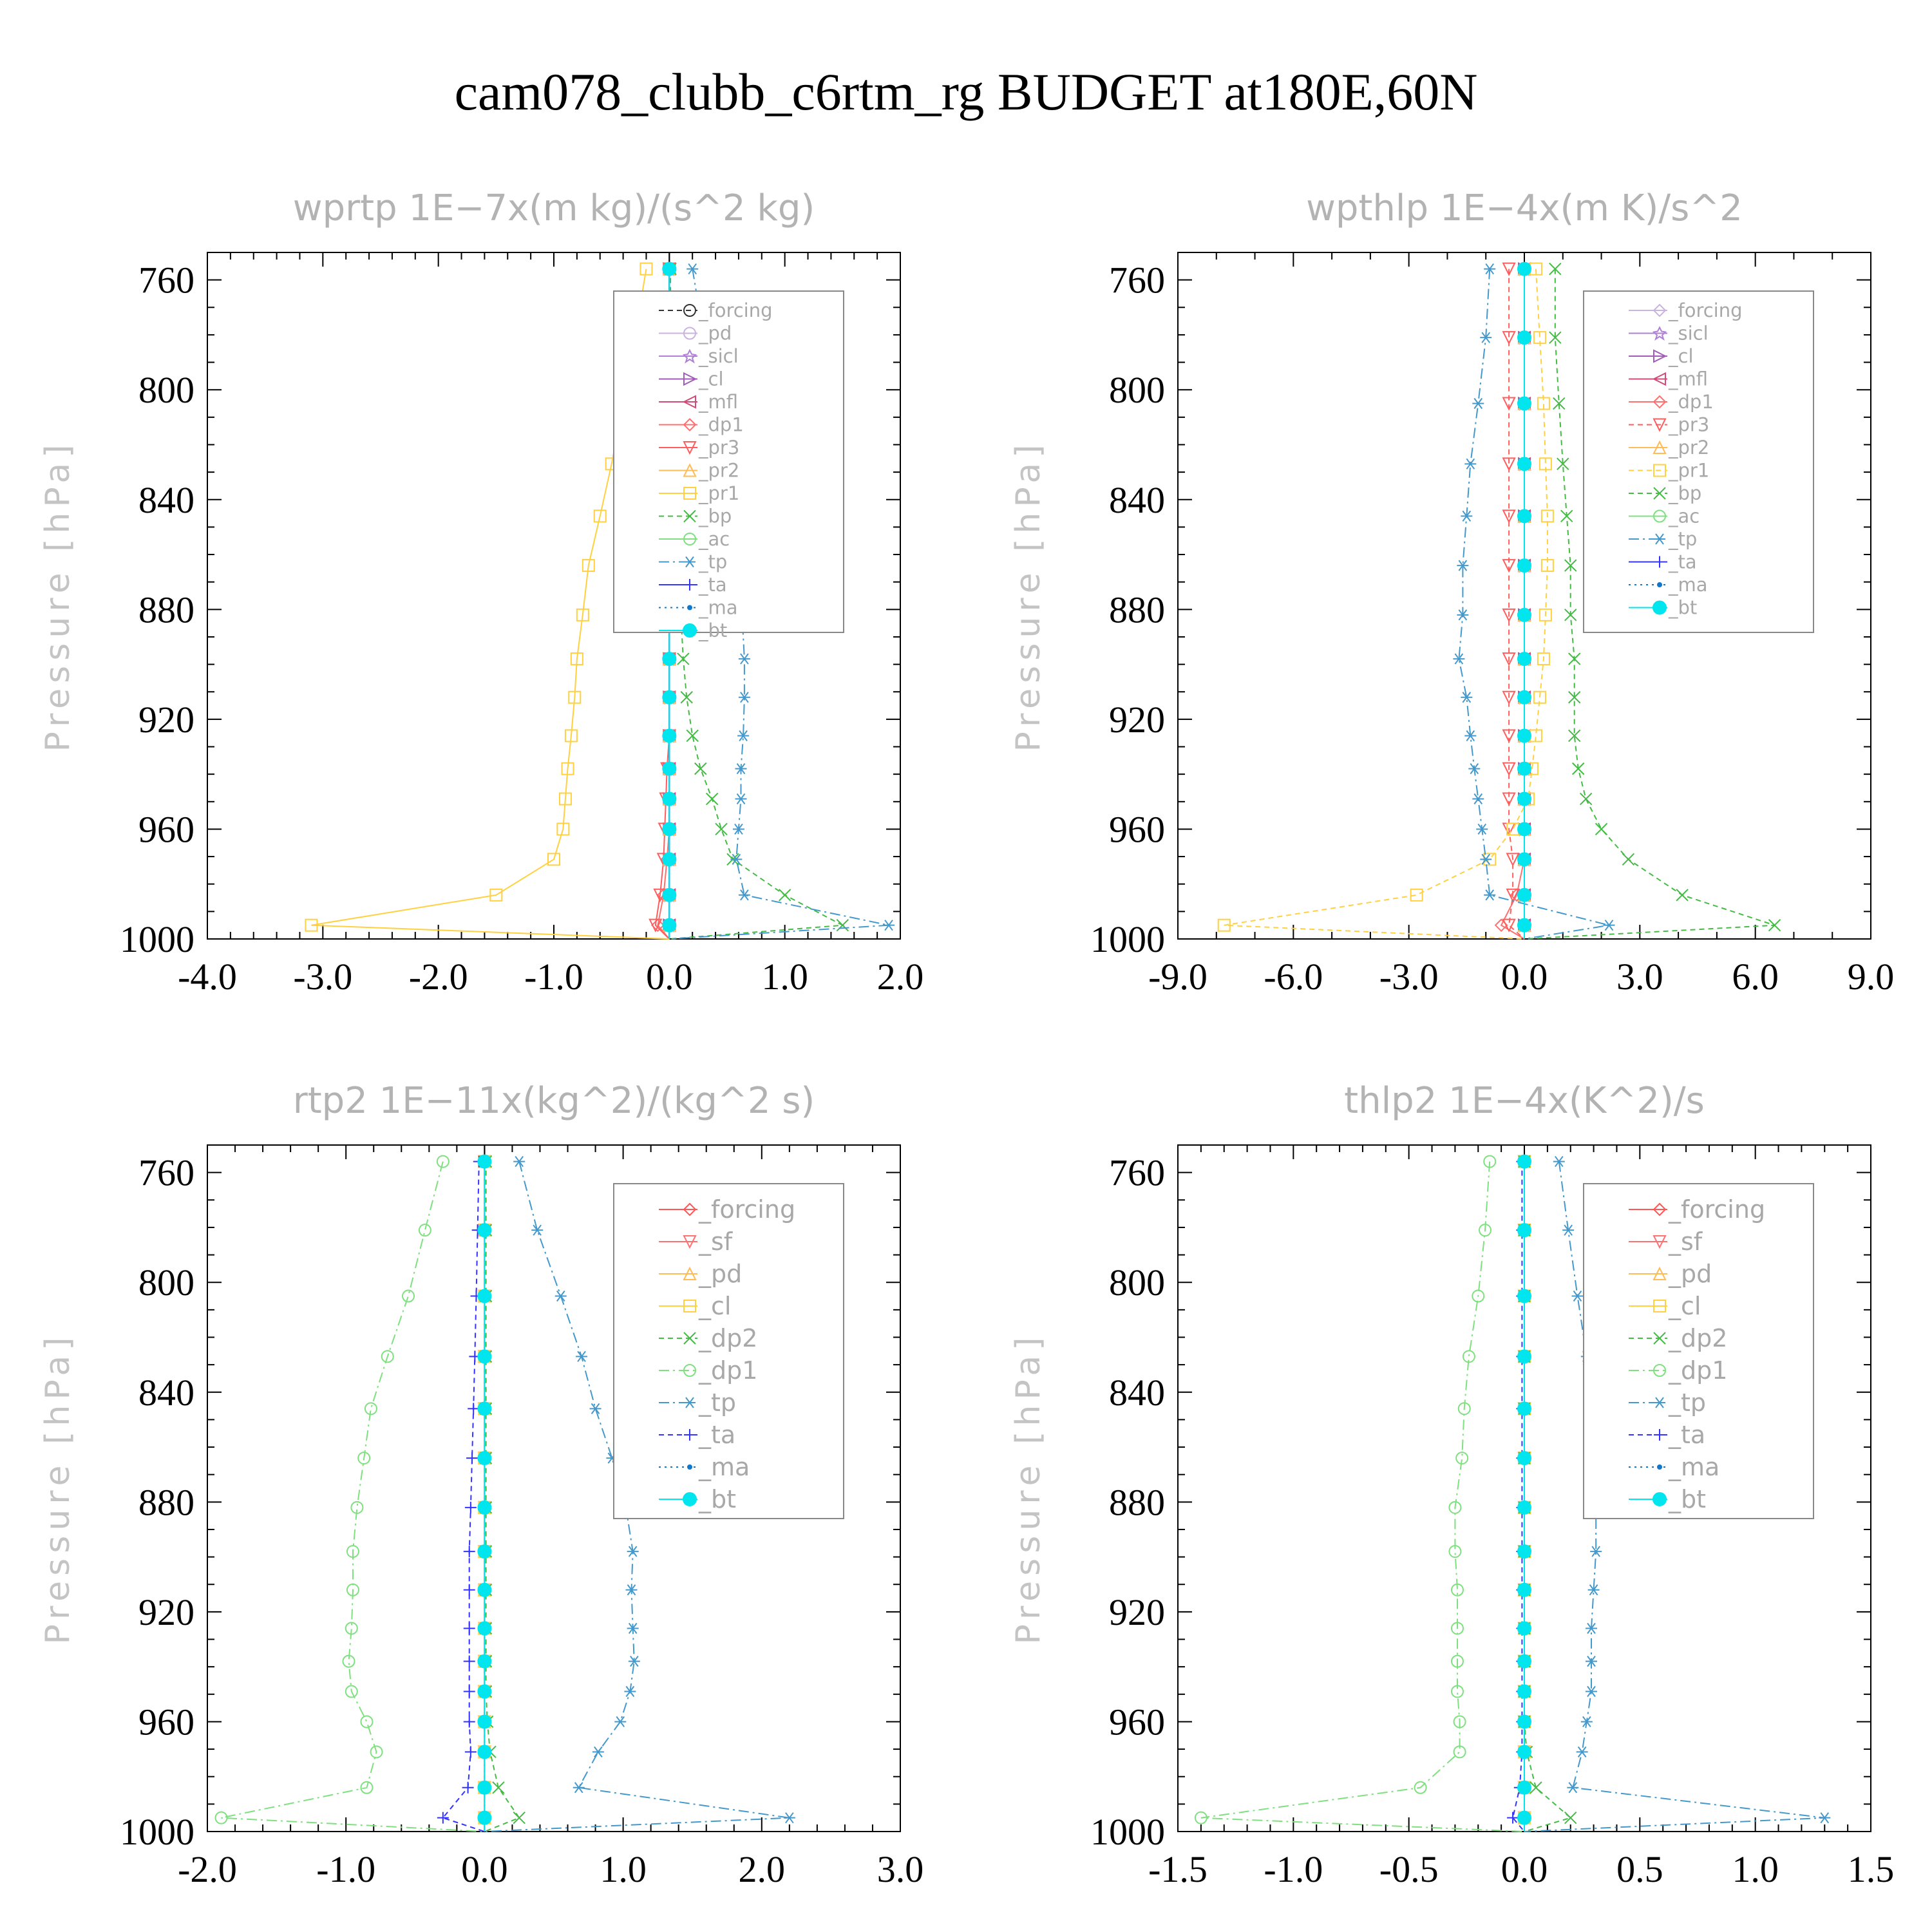  I want to click on series-tp, so click(639, 1494).